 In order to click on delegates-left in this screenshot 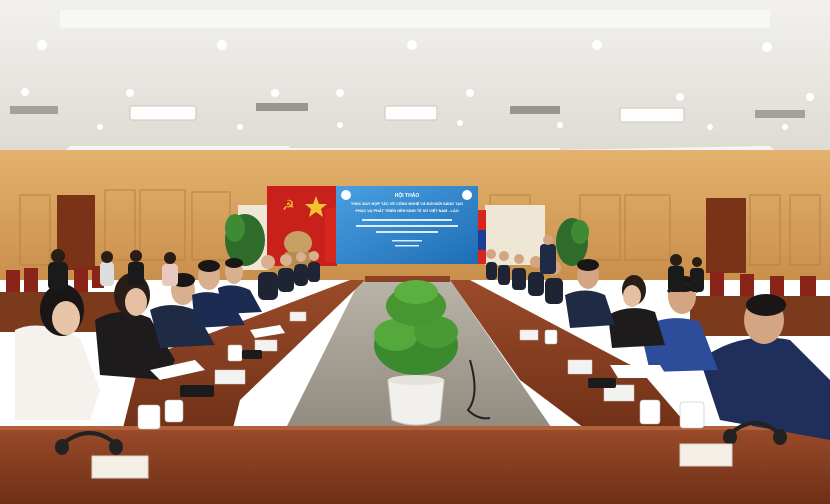, I will do `click(167, 334)`.